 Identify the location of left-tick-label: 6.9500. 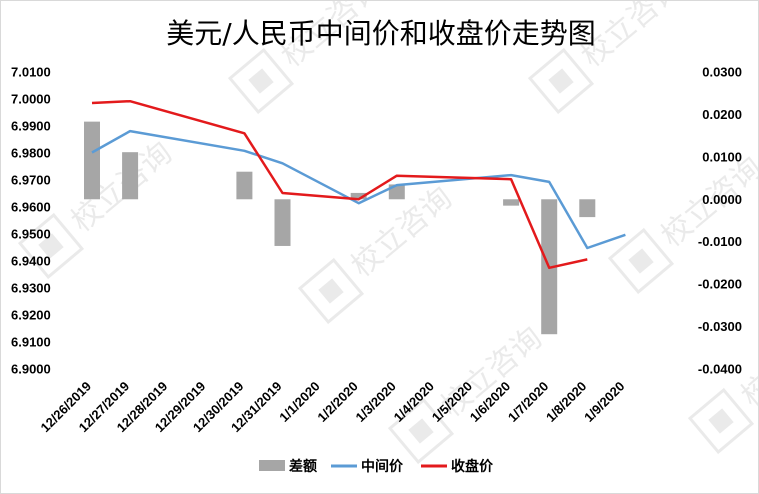
(31, 234).